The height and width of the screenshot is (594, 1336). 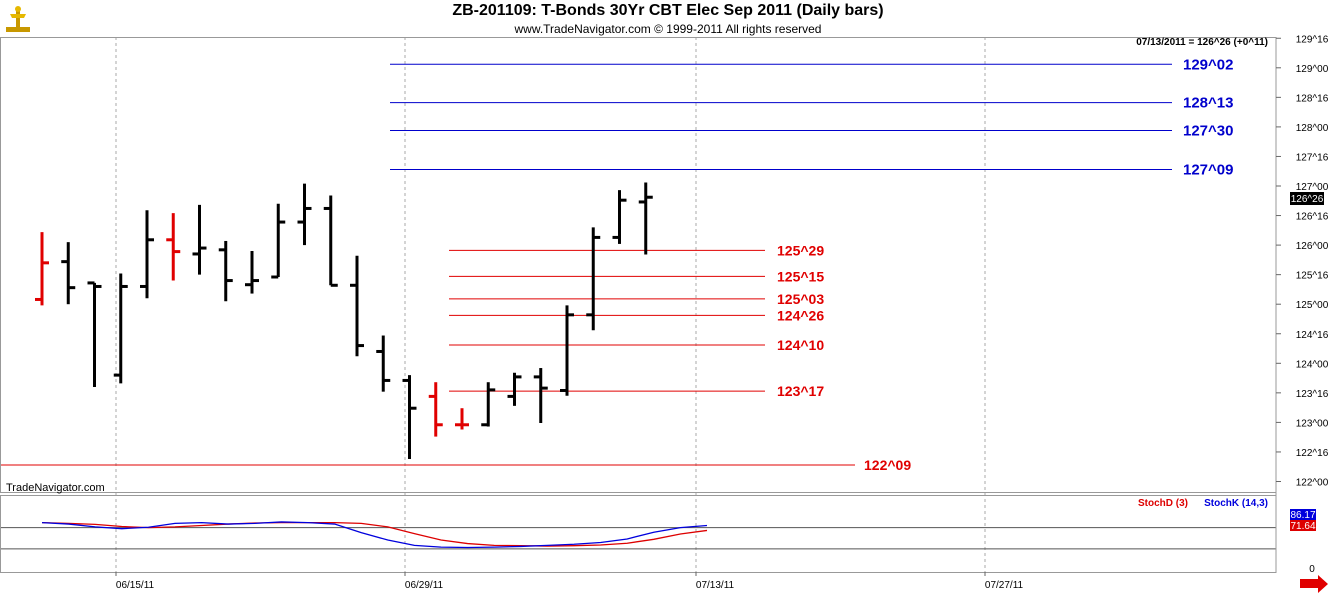 I want to click on y-tick-label: 125^16, so click(x=1312, y=276).